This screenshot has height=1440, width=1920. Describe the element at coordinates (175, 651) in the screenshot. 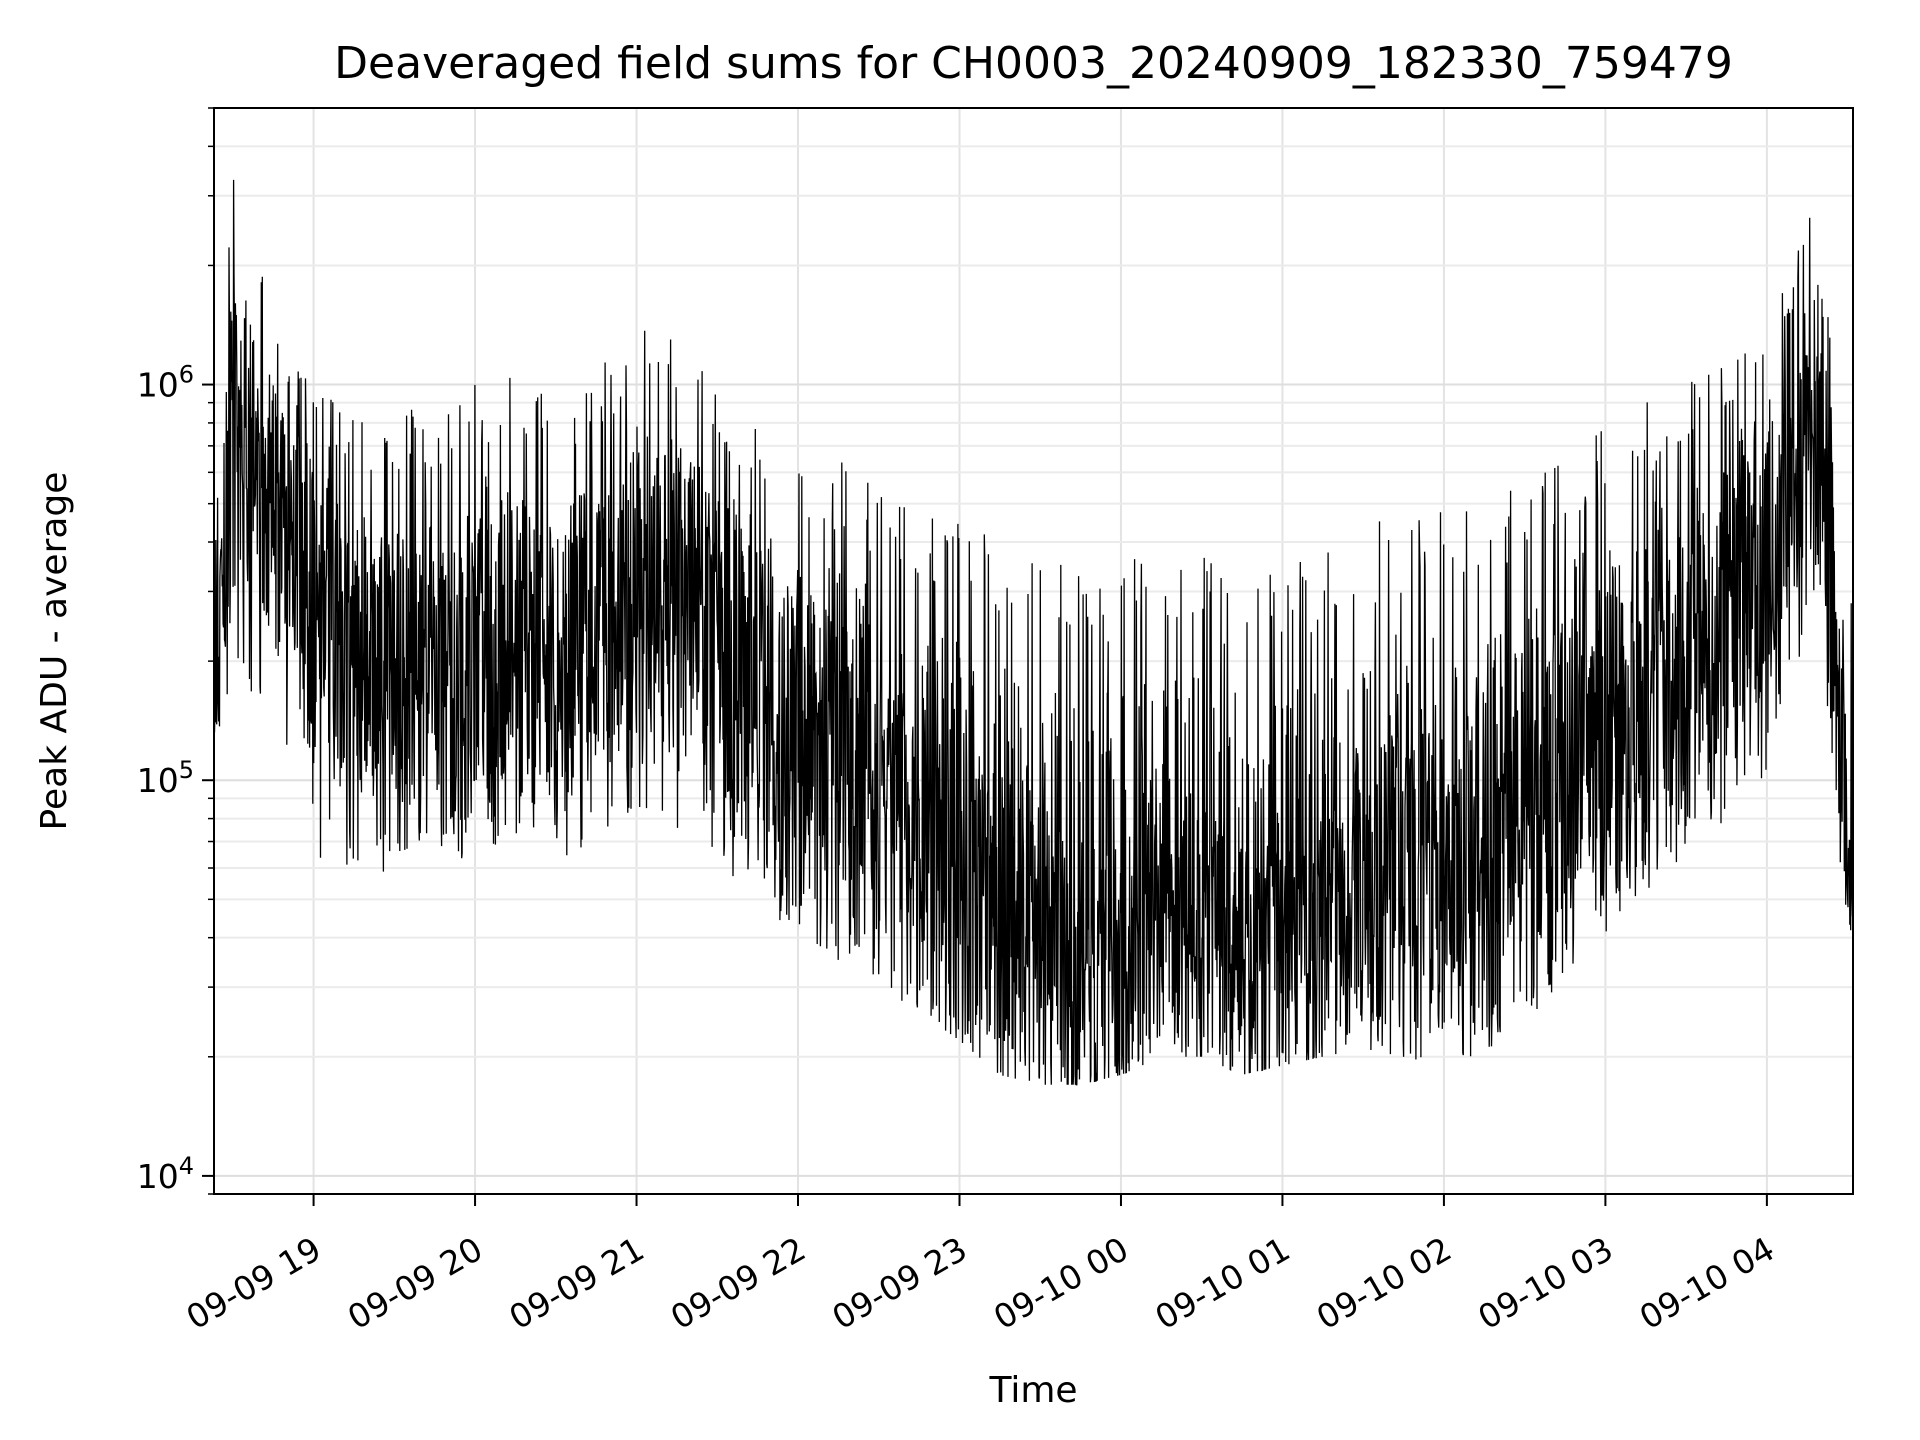

I see `y-axis: 10⁴ 10⁵ 10⁶` at that location.